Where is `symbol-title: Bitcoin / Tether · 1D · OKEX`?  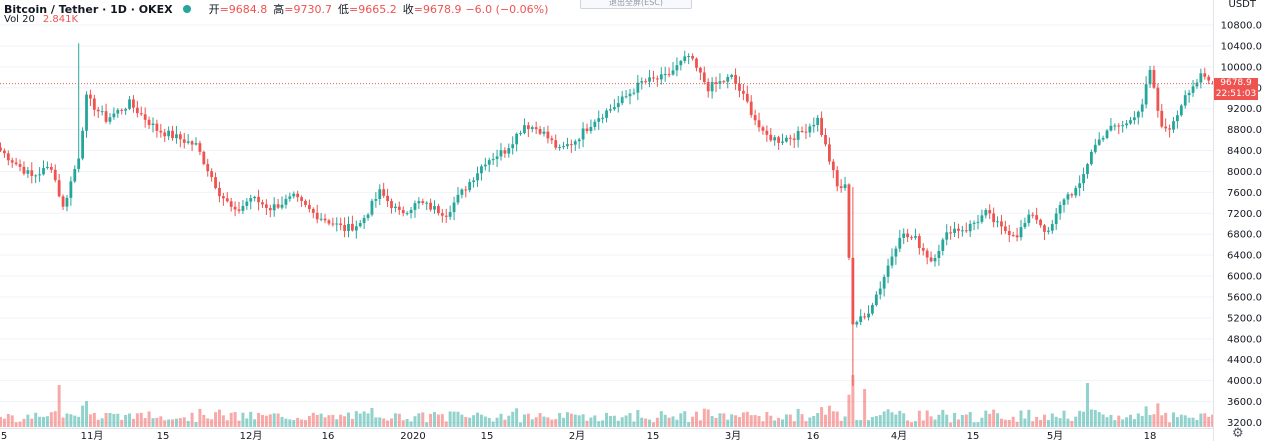
symbol-title: Bitcoin / Tether · 1D · OKEX is located at coordinates (88, 9).